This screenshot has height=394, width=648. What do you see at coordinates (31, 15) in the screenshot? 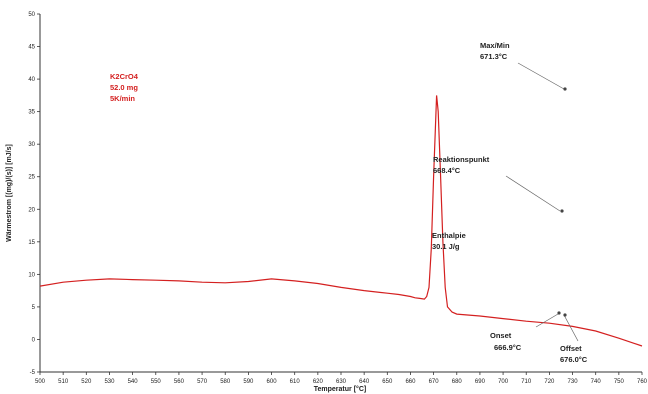
I see `y-tick-label: 50` at bounding box center [31, 15].